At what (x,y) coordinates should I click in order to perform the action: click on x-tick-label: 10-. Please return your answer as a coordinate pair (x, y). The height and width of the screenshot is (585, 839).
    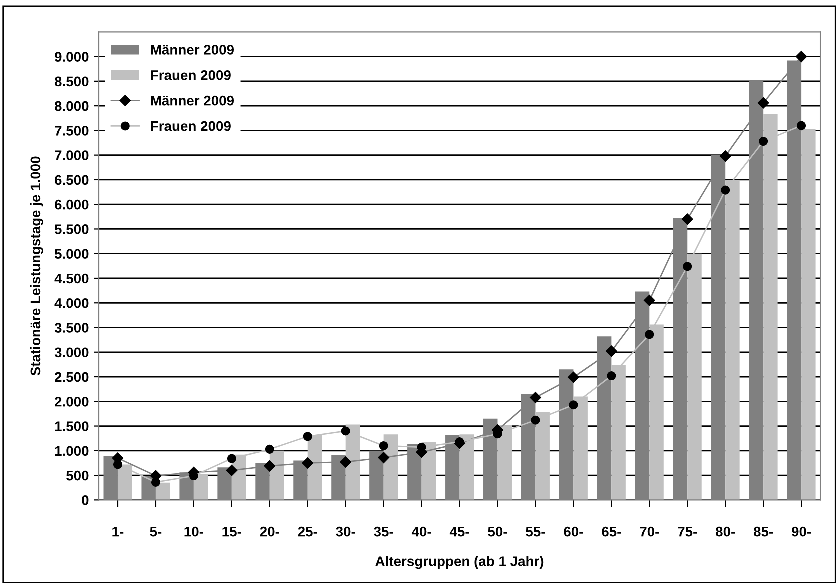
    Looking at the image, I should click on (194, 531).